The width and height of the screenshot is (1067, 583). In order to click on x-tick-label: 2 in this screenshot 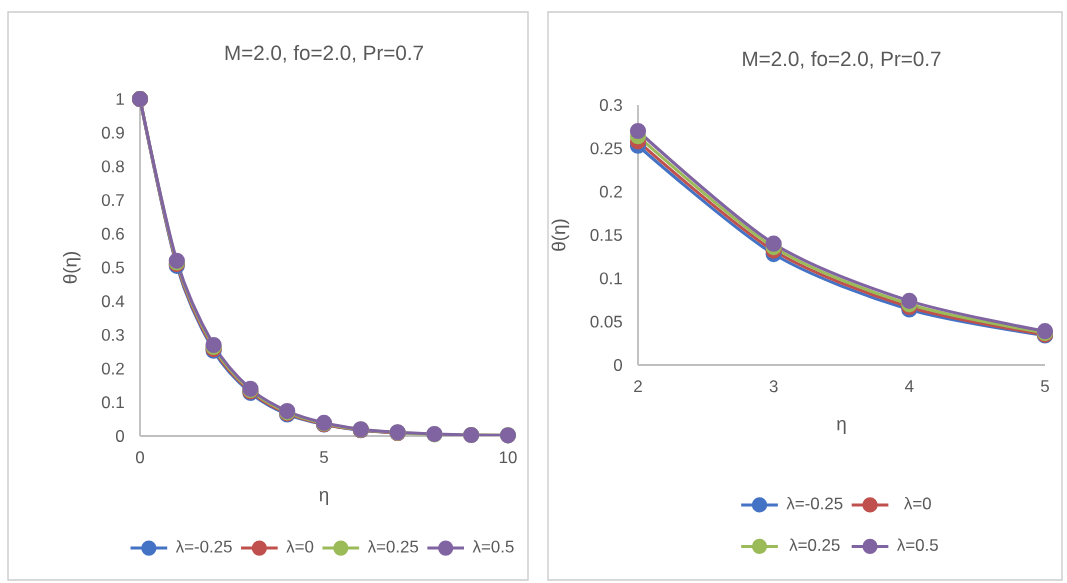, I will do `click(638, 386)`.